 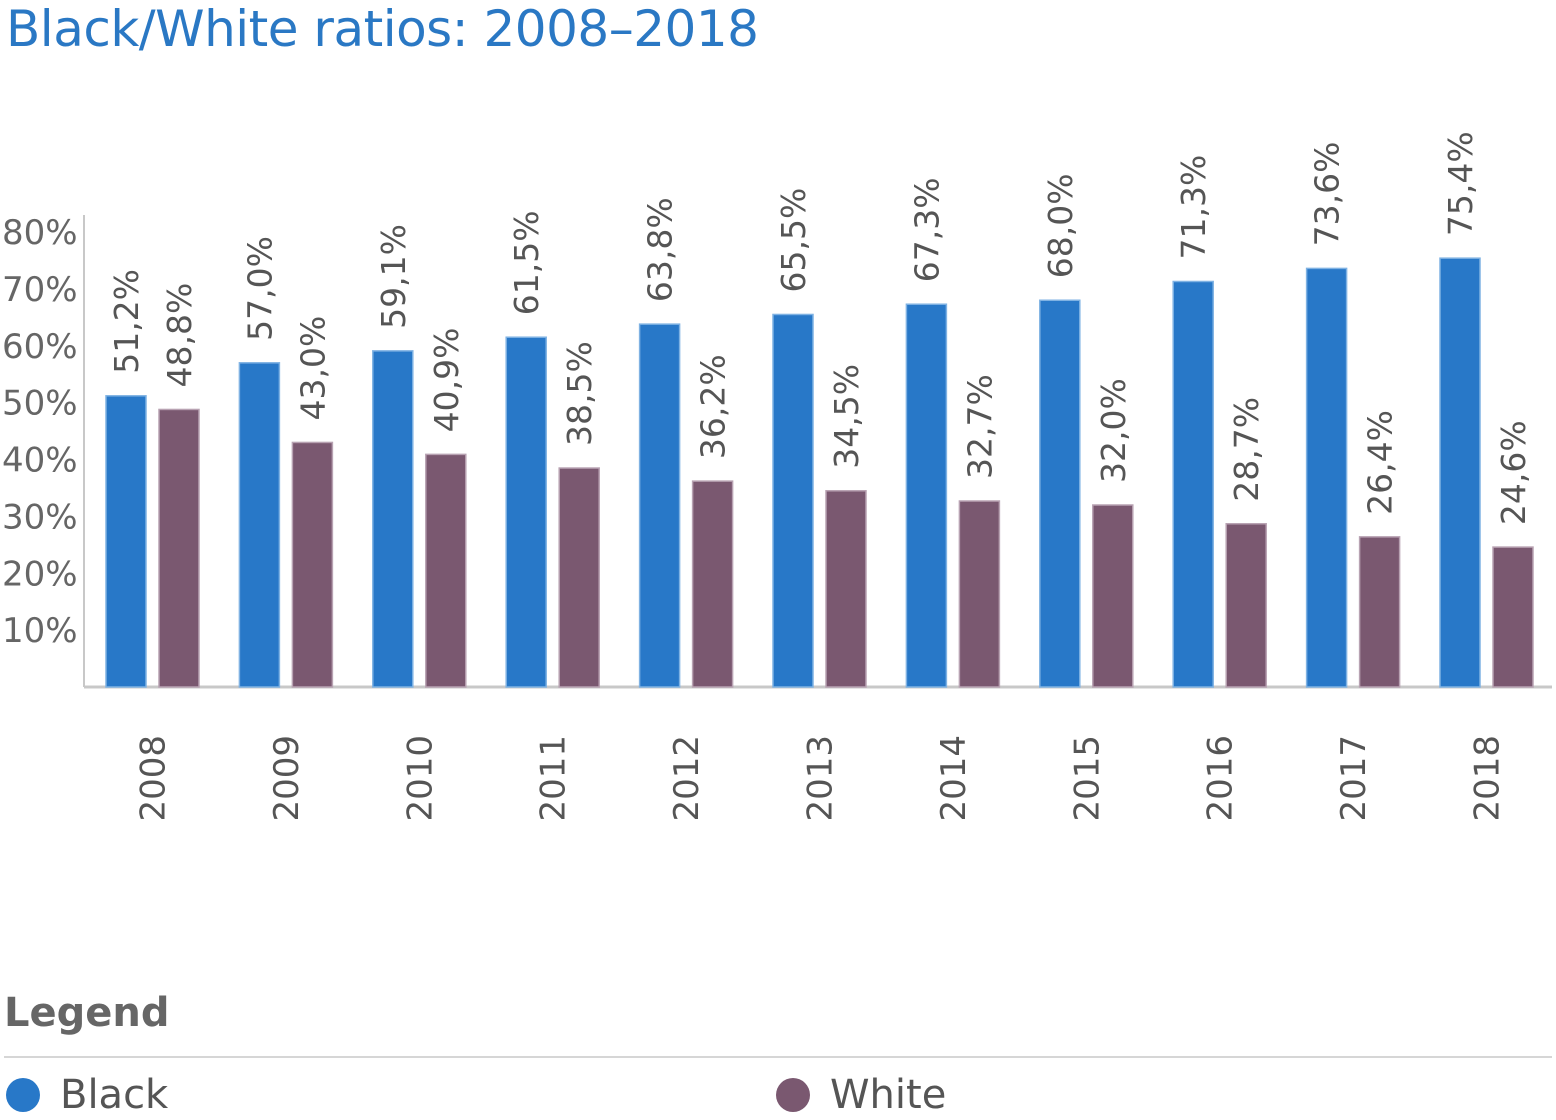 What do you see at coordinates (126, 321) in the screenshot?
I see `data-label-black: 51,2%` at bounding box center [126, 321].